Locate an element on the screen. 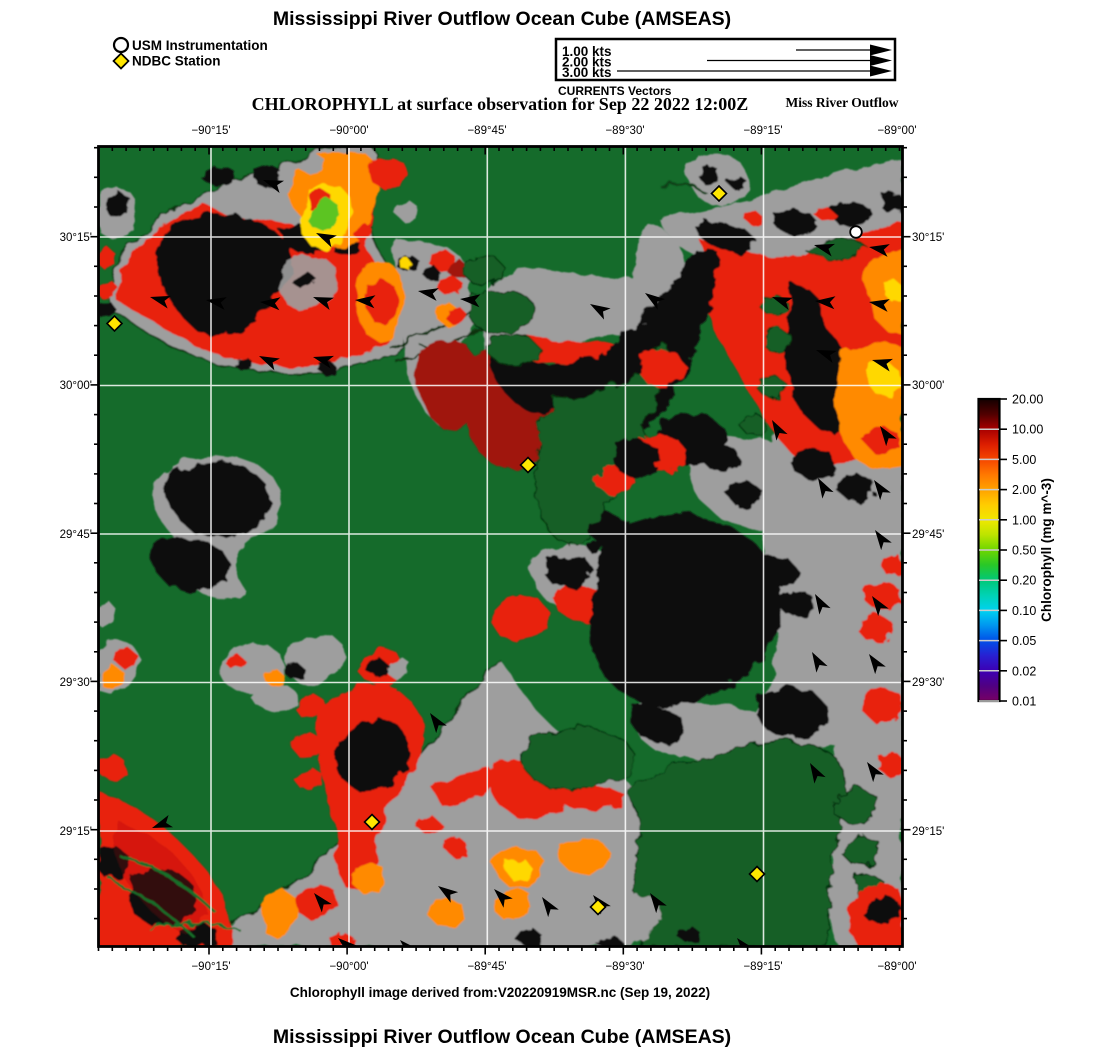 The height and width of the screenshot is (1050, 1100). svg-text: 3.00 kts is located at coordinates (587, 72).